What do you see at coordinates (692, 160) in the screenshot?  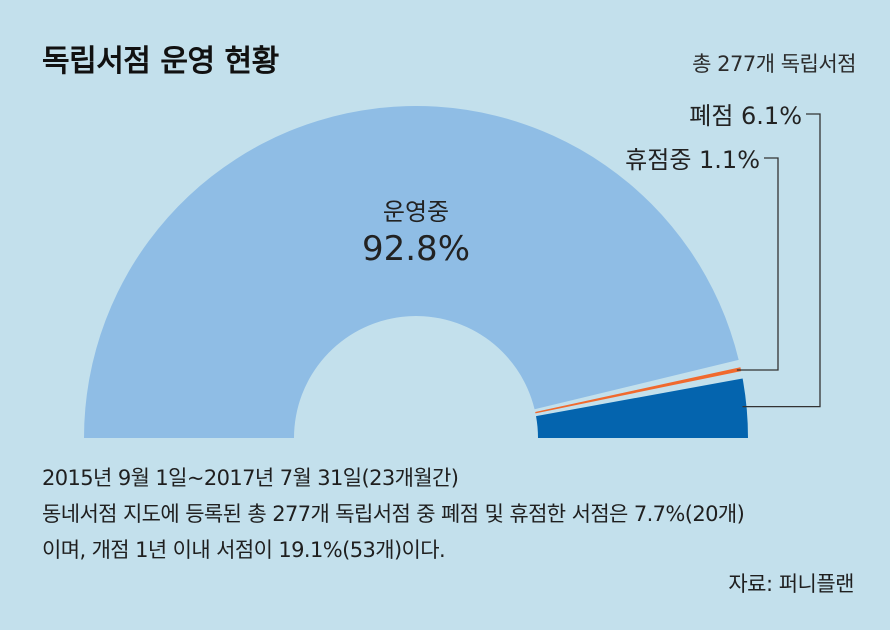 I see `slice-label-temporarily-closed: 휴점중 1.1%` at bounding box center [692, 160].